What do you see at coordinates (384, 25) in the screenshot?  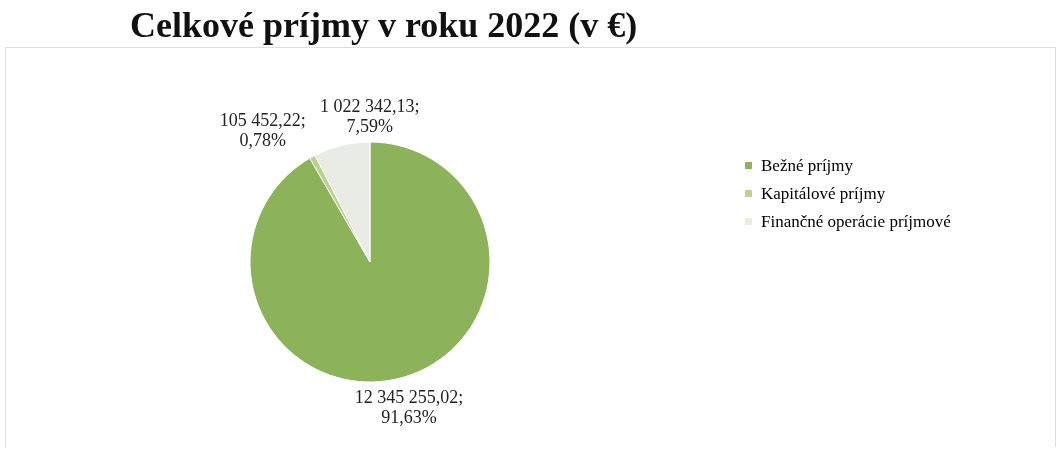 I see `chart-title: Celkové príjmy v roku 2022 (v €)` at bounding box center [384, 25].